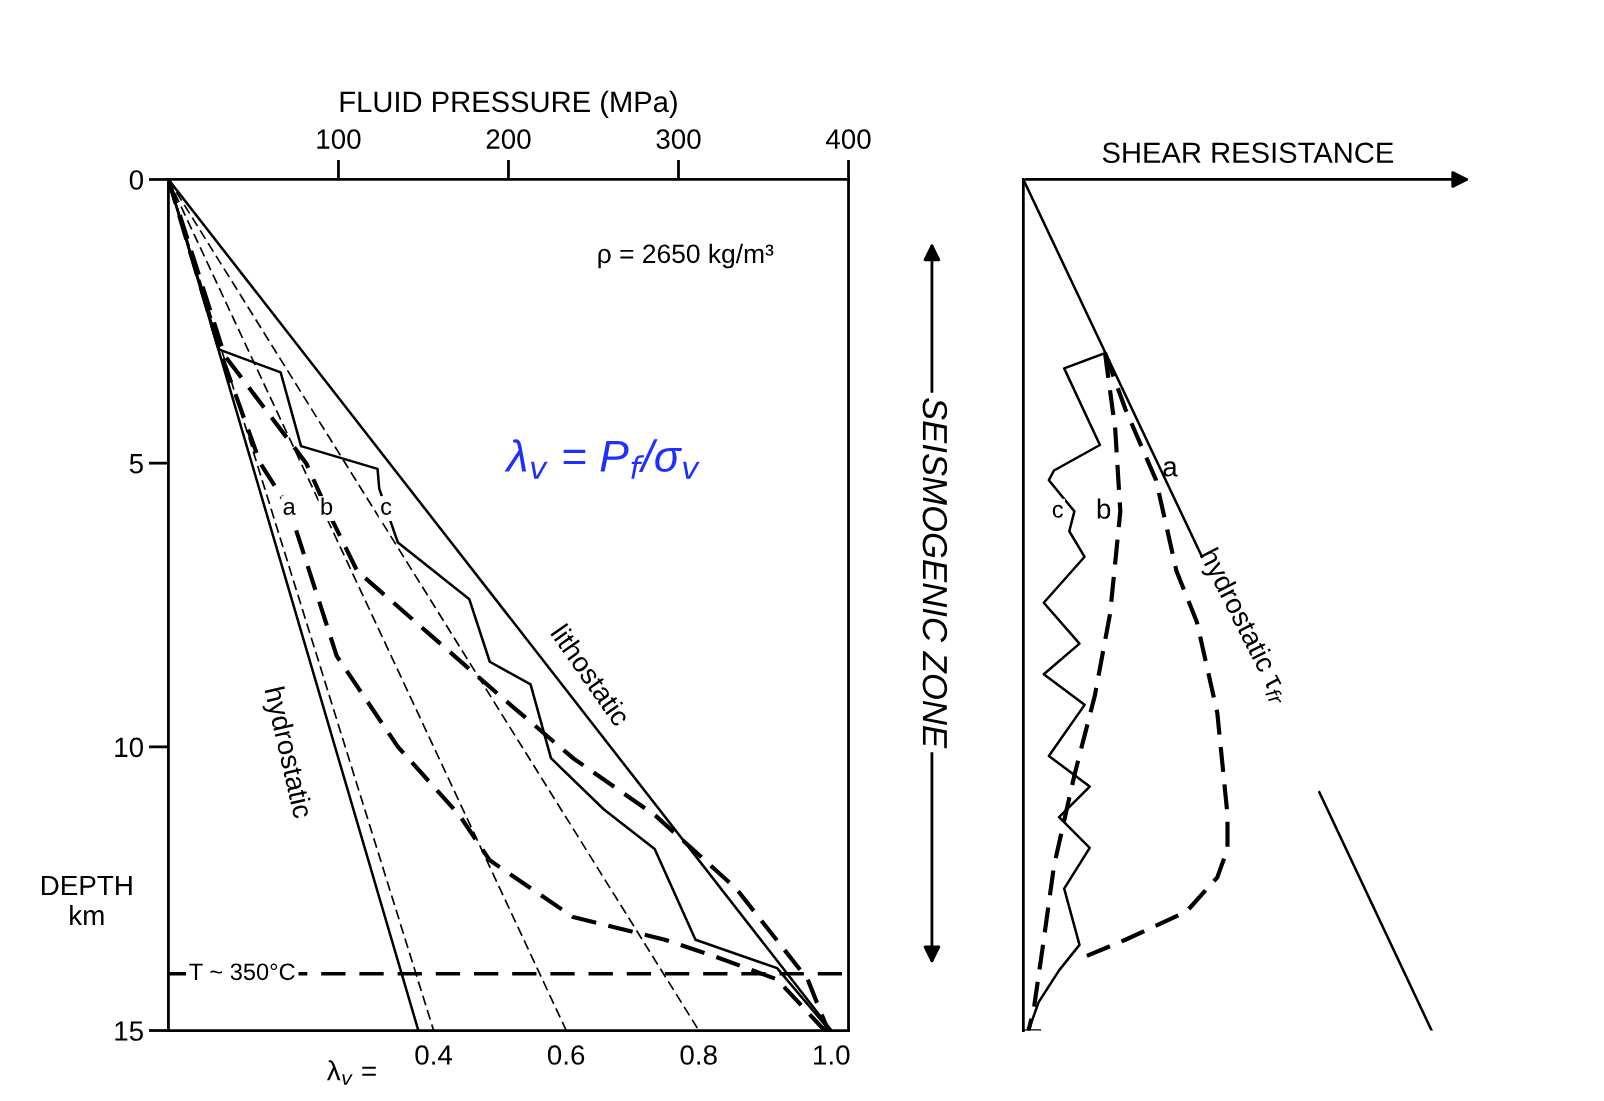  I want to click on annotation: λ$_{v}$ = P$_{f}$/σ$_{v}$, so click(602, 459).